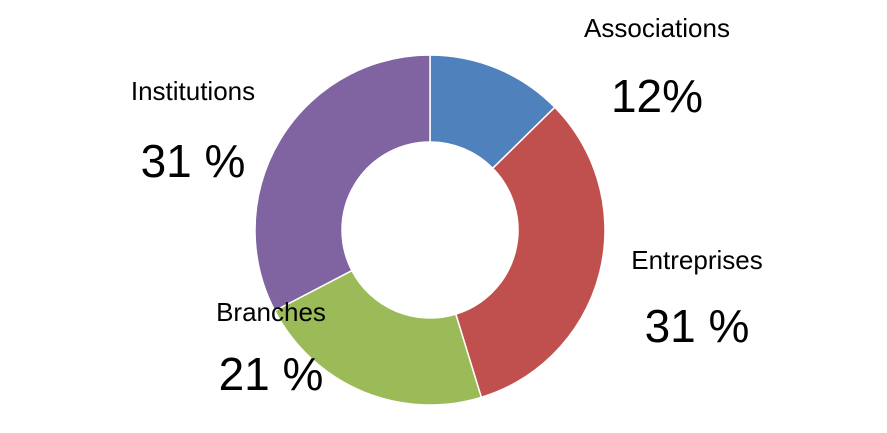 The height and width of the screenshot is (433, 887). I want to click on slice-name: Associations, so click(657, 28).